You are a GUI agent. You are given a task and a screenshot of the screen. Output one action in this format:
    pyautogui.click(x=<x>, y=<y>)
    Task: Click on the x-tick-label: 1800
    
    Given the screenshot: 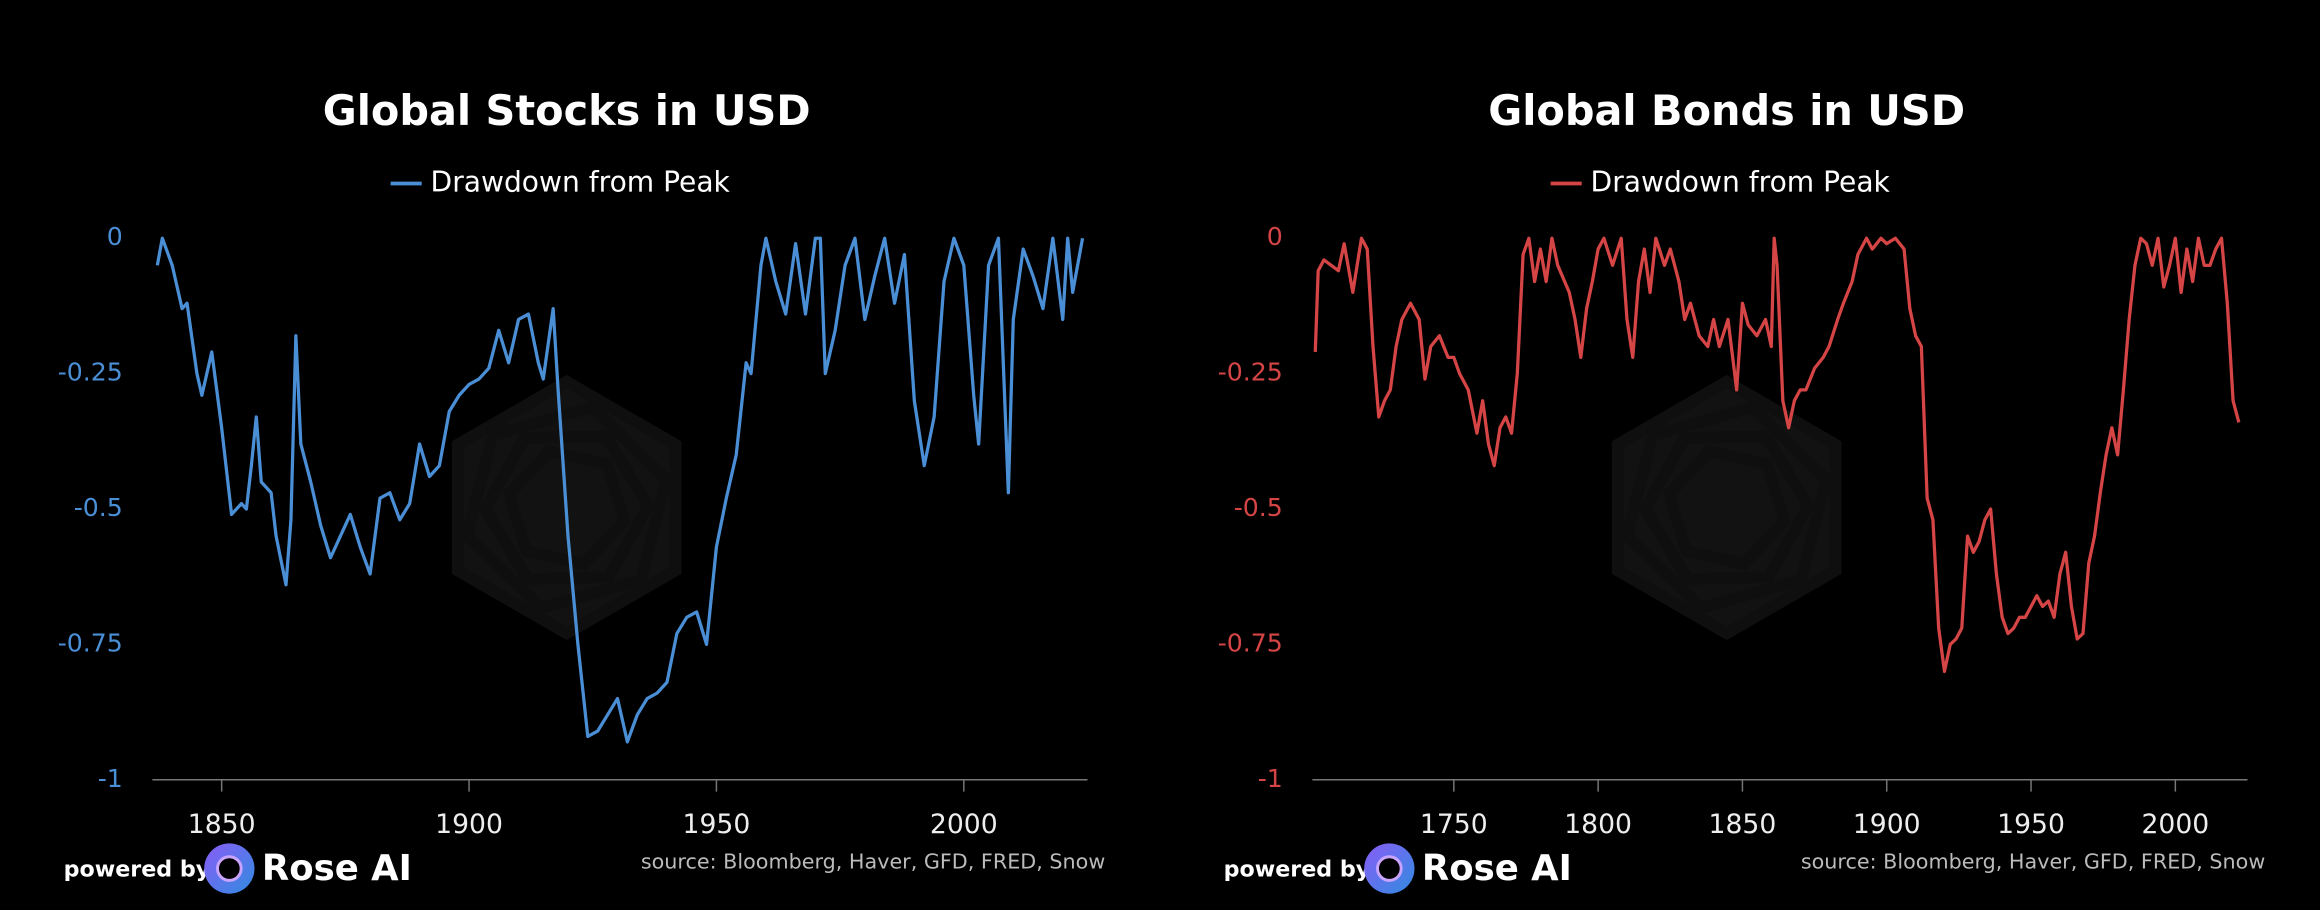 What is the action you would take?
    pyautogui.click(x=1598, y=824)
    